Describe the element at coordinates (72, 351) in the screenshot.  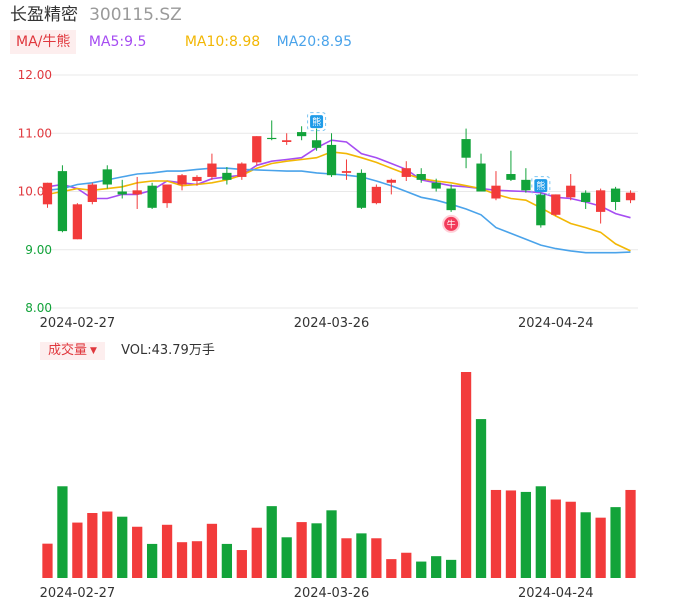
I see `volume-indicator-tab: 成交量 ▼` at that location.